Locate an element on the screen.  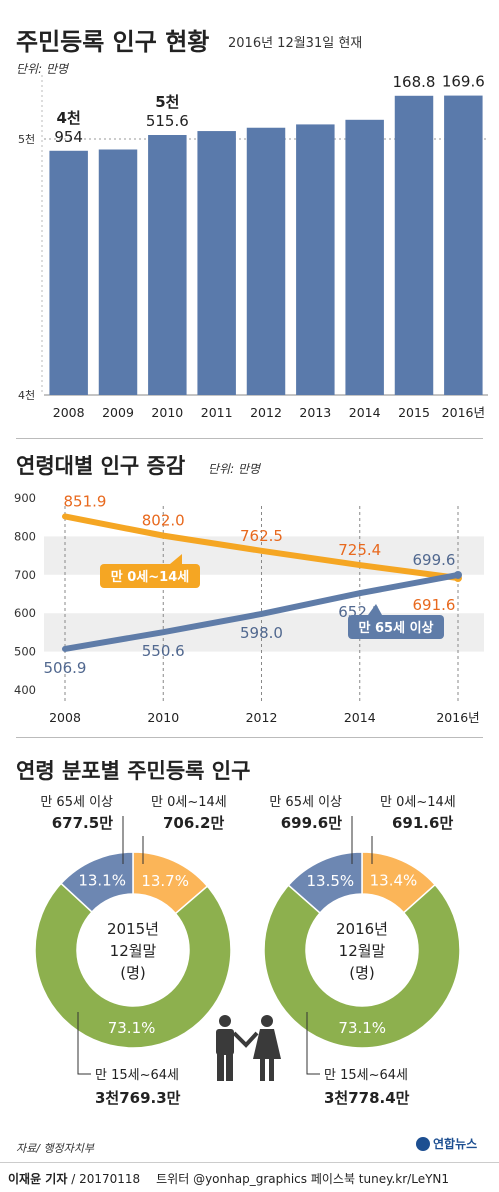
x-tick-label: 2009 is located at coordinates (118, 412).